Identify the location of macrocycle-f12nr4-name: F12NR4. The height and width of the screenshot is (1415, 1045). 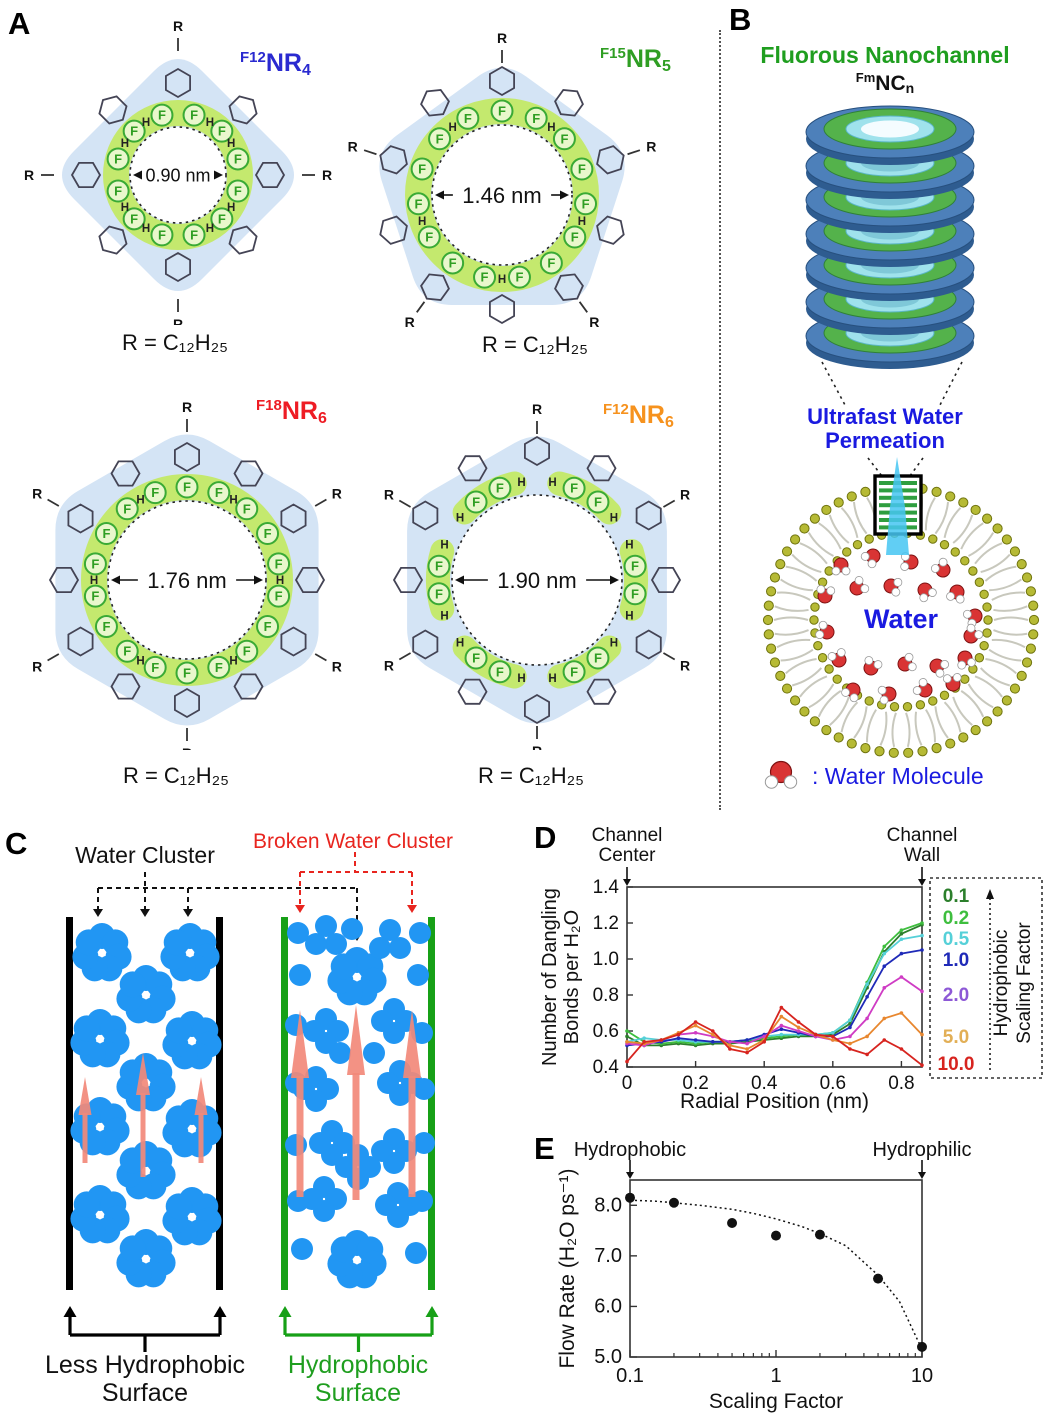
(275, 64).